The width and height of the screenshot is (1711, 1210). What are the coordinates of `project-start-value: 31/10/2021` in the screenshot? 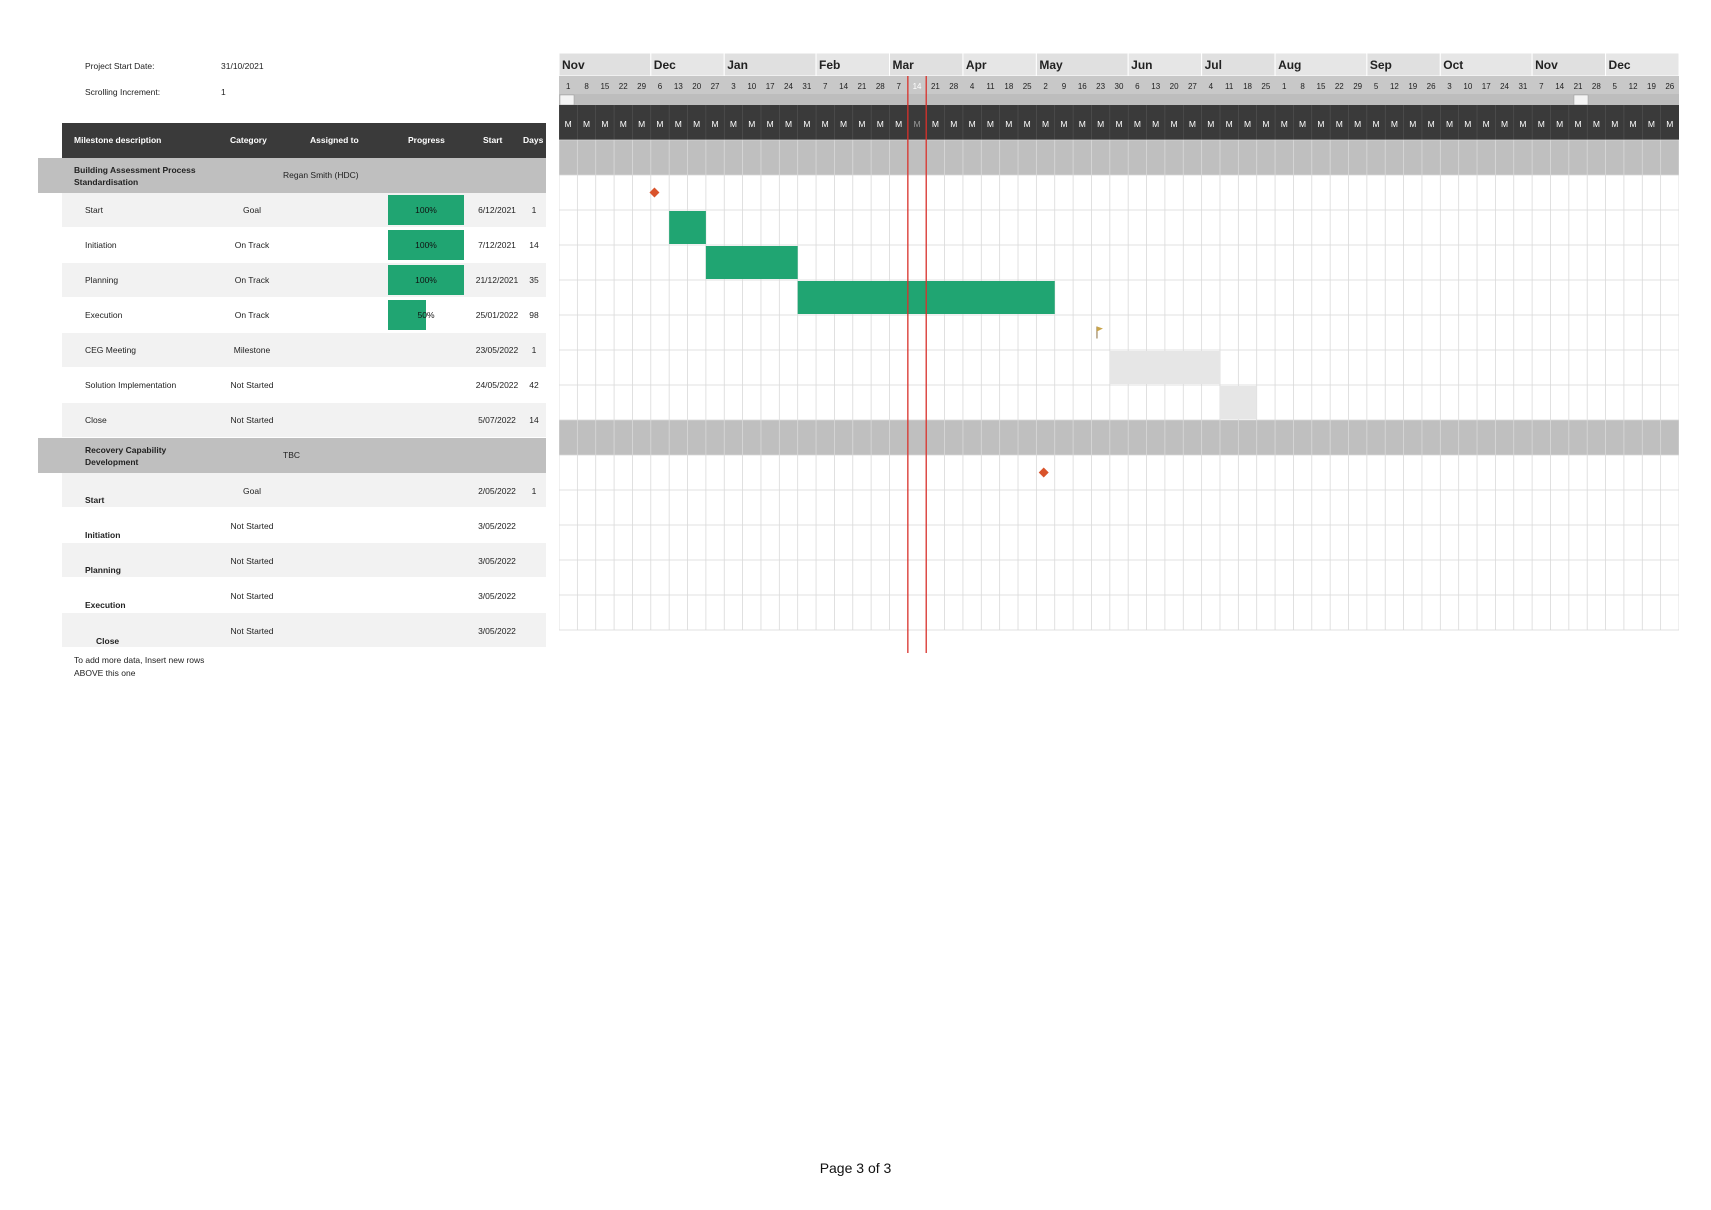 It's located at (242, 66).